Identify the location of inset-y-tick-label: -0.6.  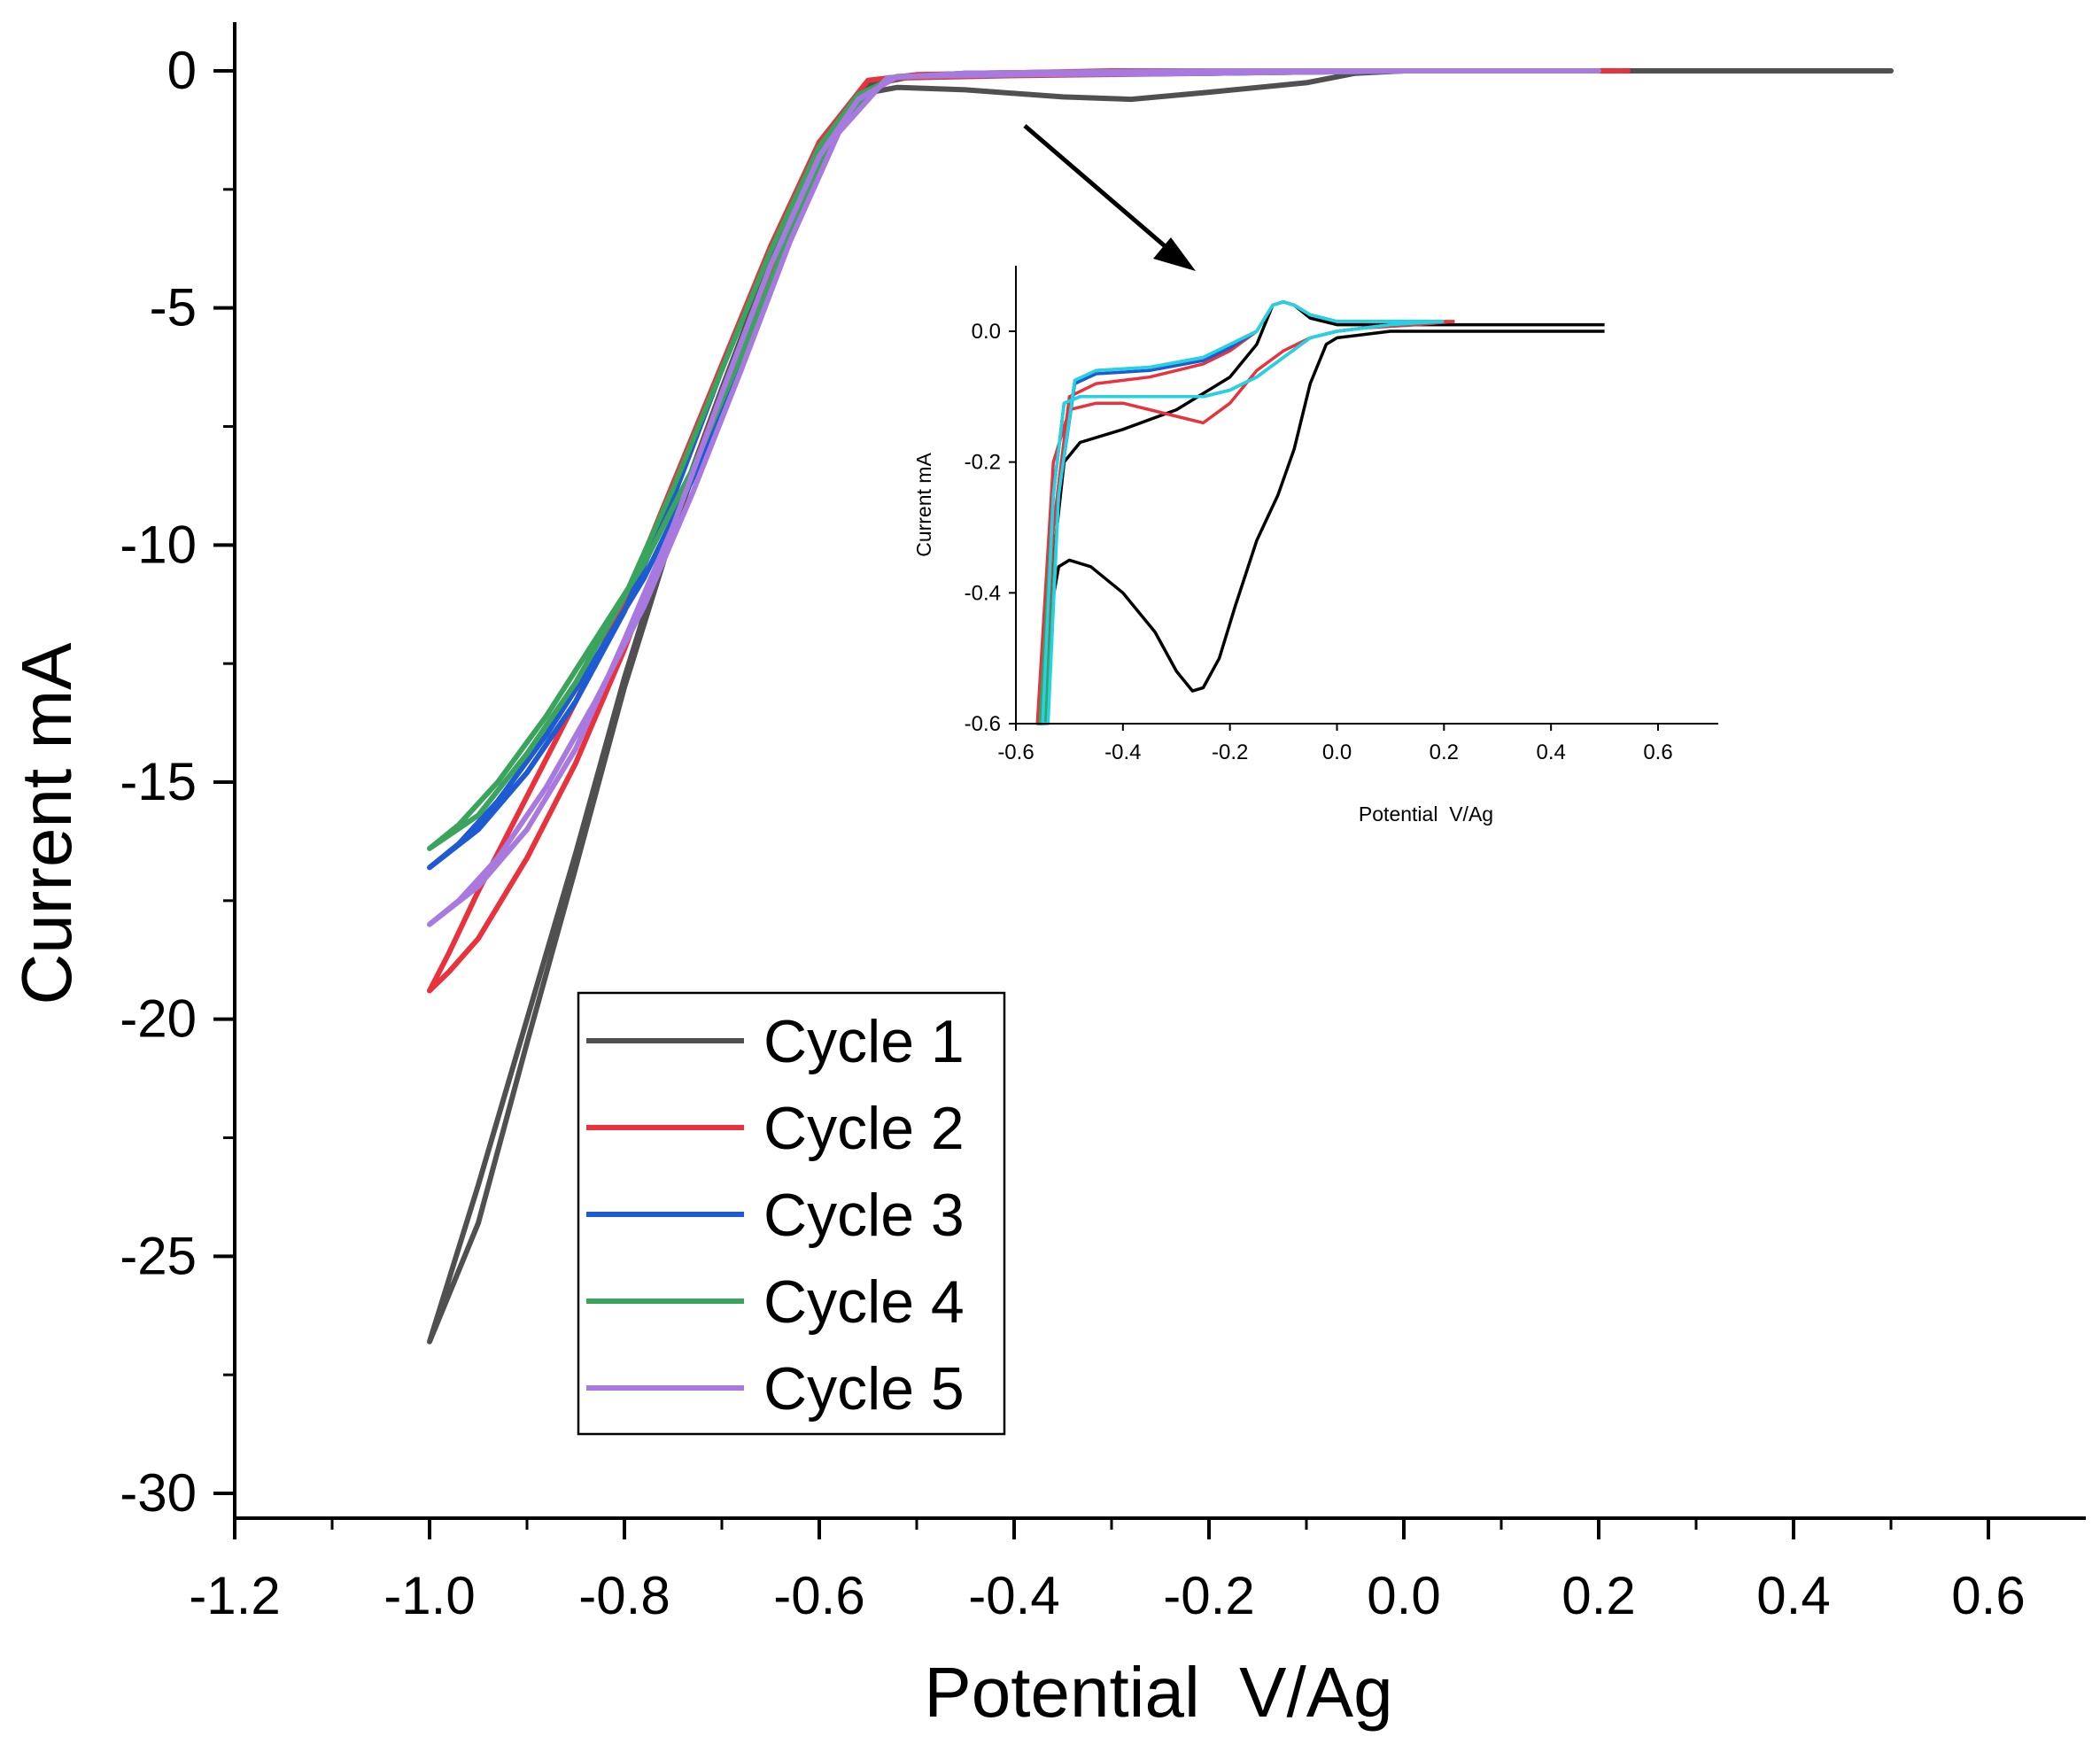
(983, 724).